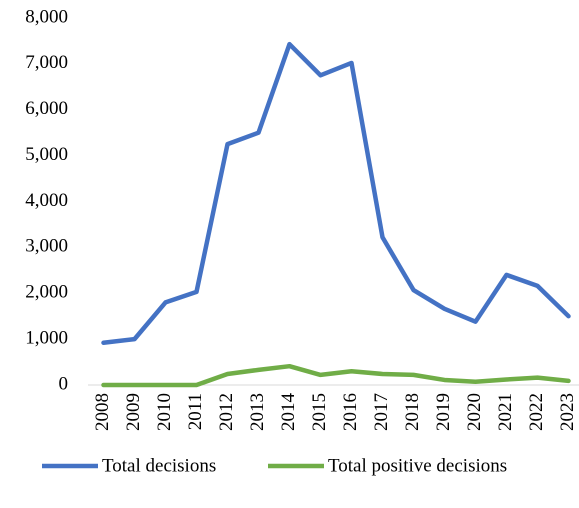 This screenshot has width=579, height=508. I want to click on x-tick-label: 2008, so click(102, 412).